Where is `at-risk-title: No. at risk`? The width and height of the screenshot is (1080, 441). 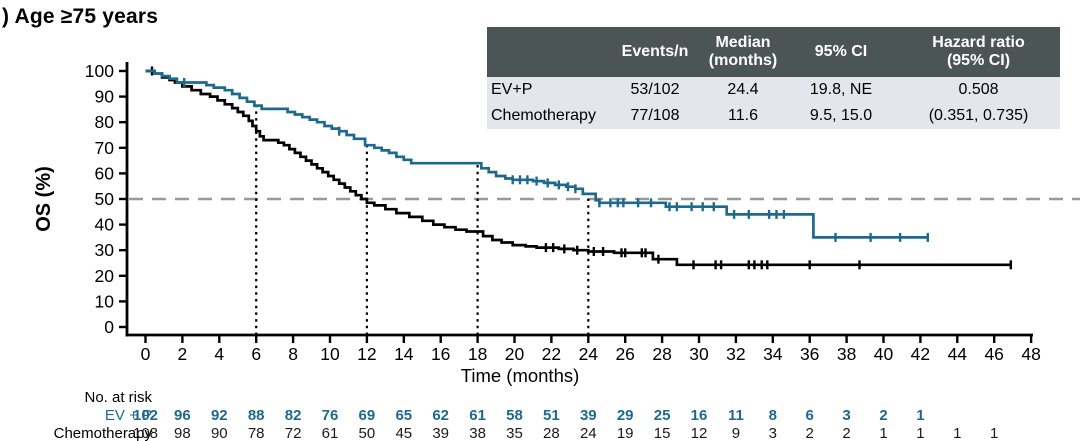
at-risk-title: No. at risk is located at coordinates (118, 397).